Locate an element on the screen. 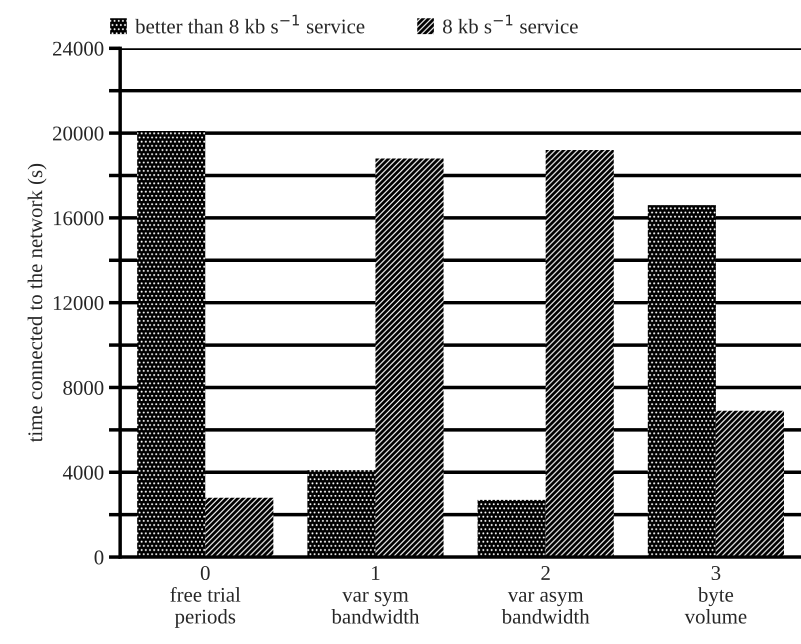 This screenshot has height=644, width=801. x-tick-label: 0 free trial periods is located at coordinates (205, 597).